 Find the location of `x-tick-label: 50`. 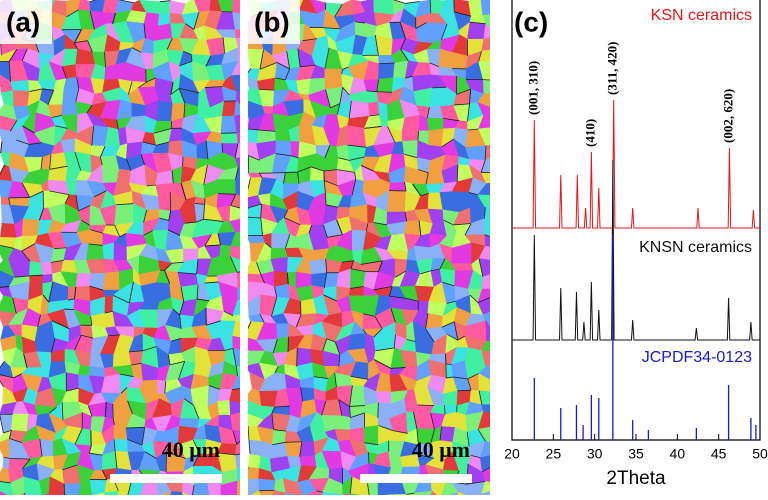

x-tick-label: 50 is located at coordinates (760, 454).